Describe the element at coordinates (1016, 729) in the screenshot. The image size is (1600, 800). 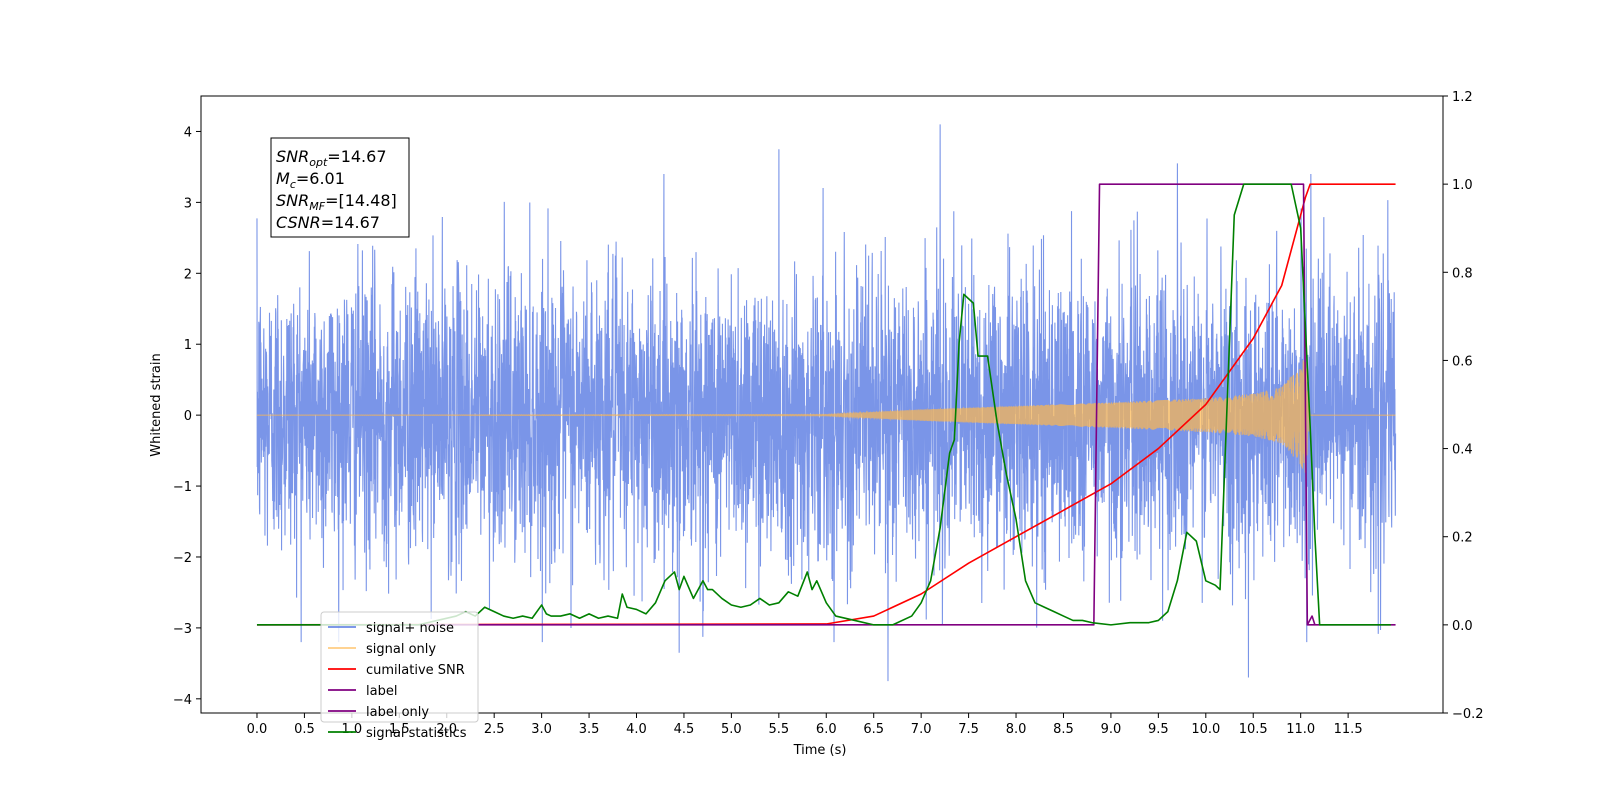
I see `x-tick-label: 8.0` at that location.